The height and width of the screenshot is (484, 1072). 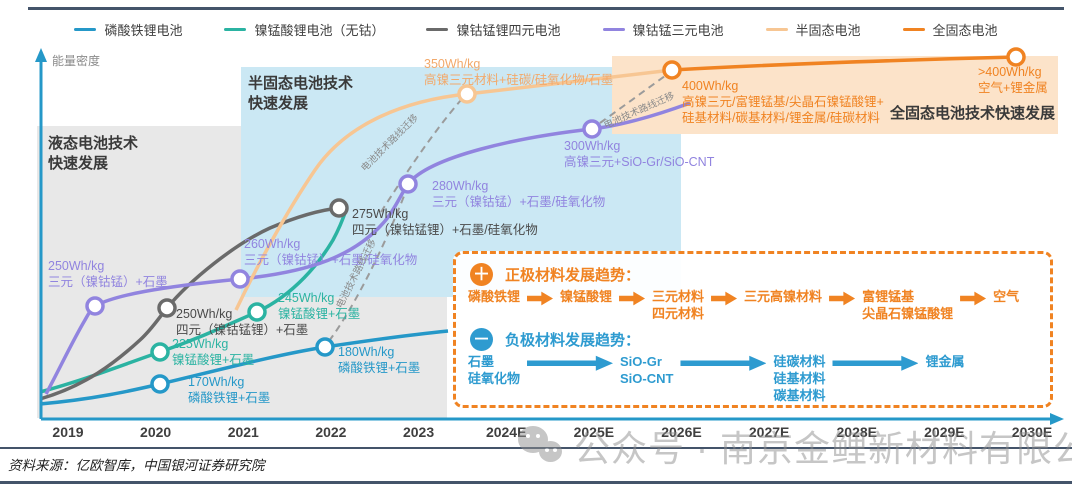 I want to click on watermark-text: 公众号 · 南京金鲤新材料有限公司, so click(x=823, y=448).